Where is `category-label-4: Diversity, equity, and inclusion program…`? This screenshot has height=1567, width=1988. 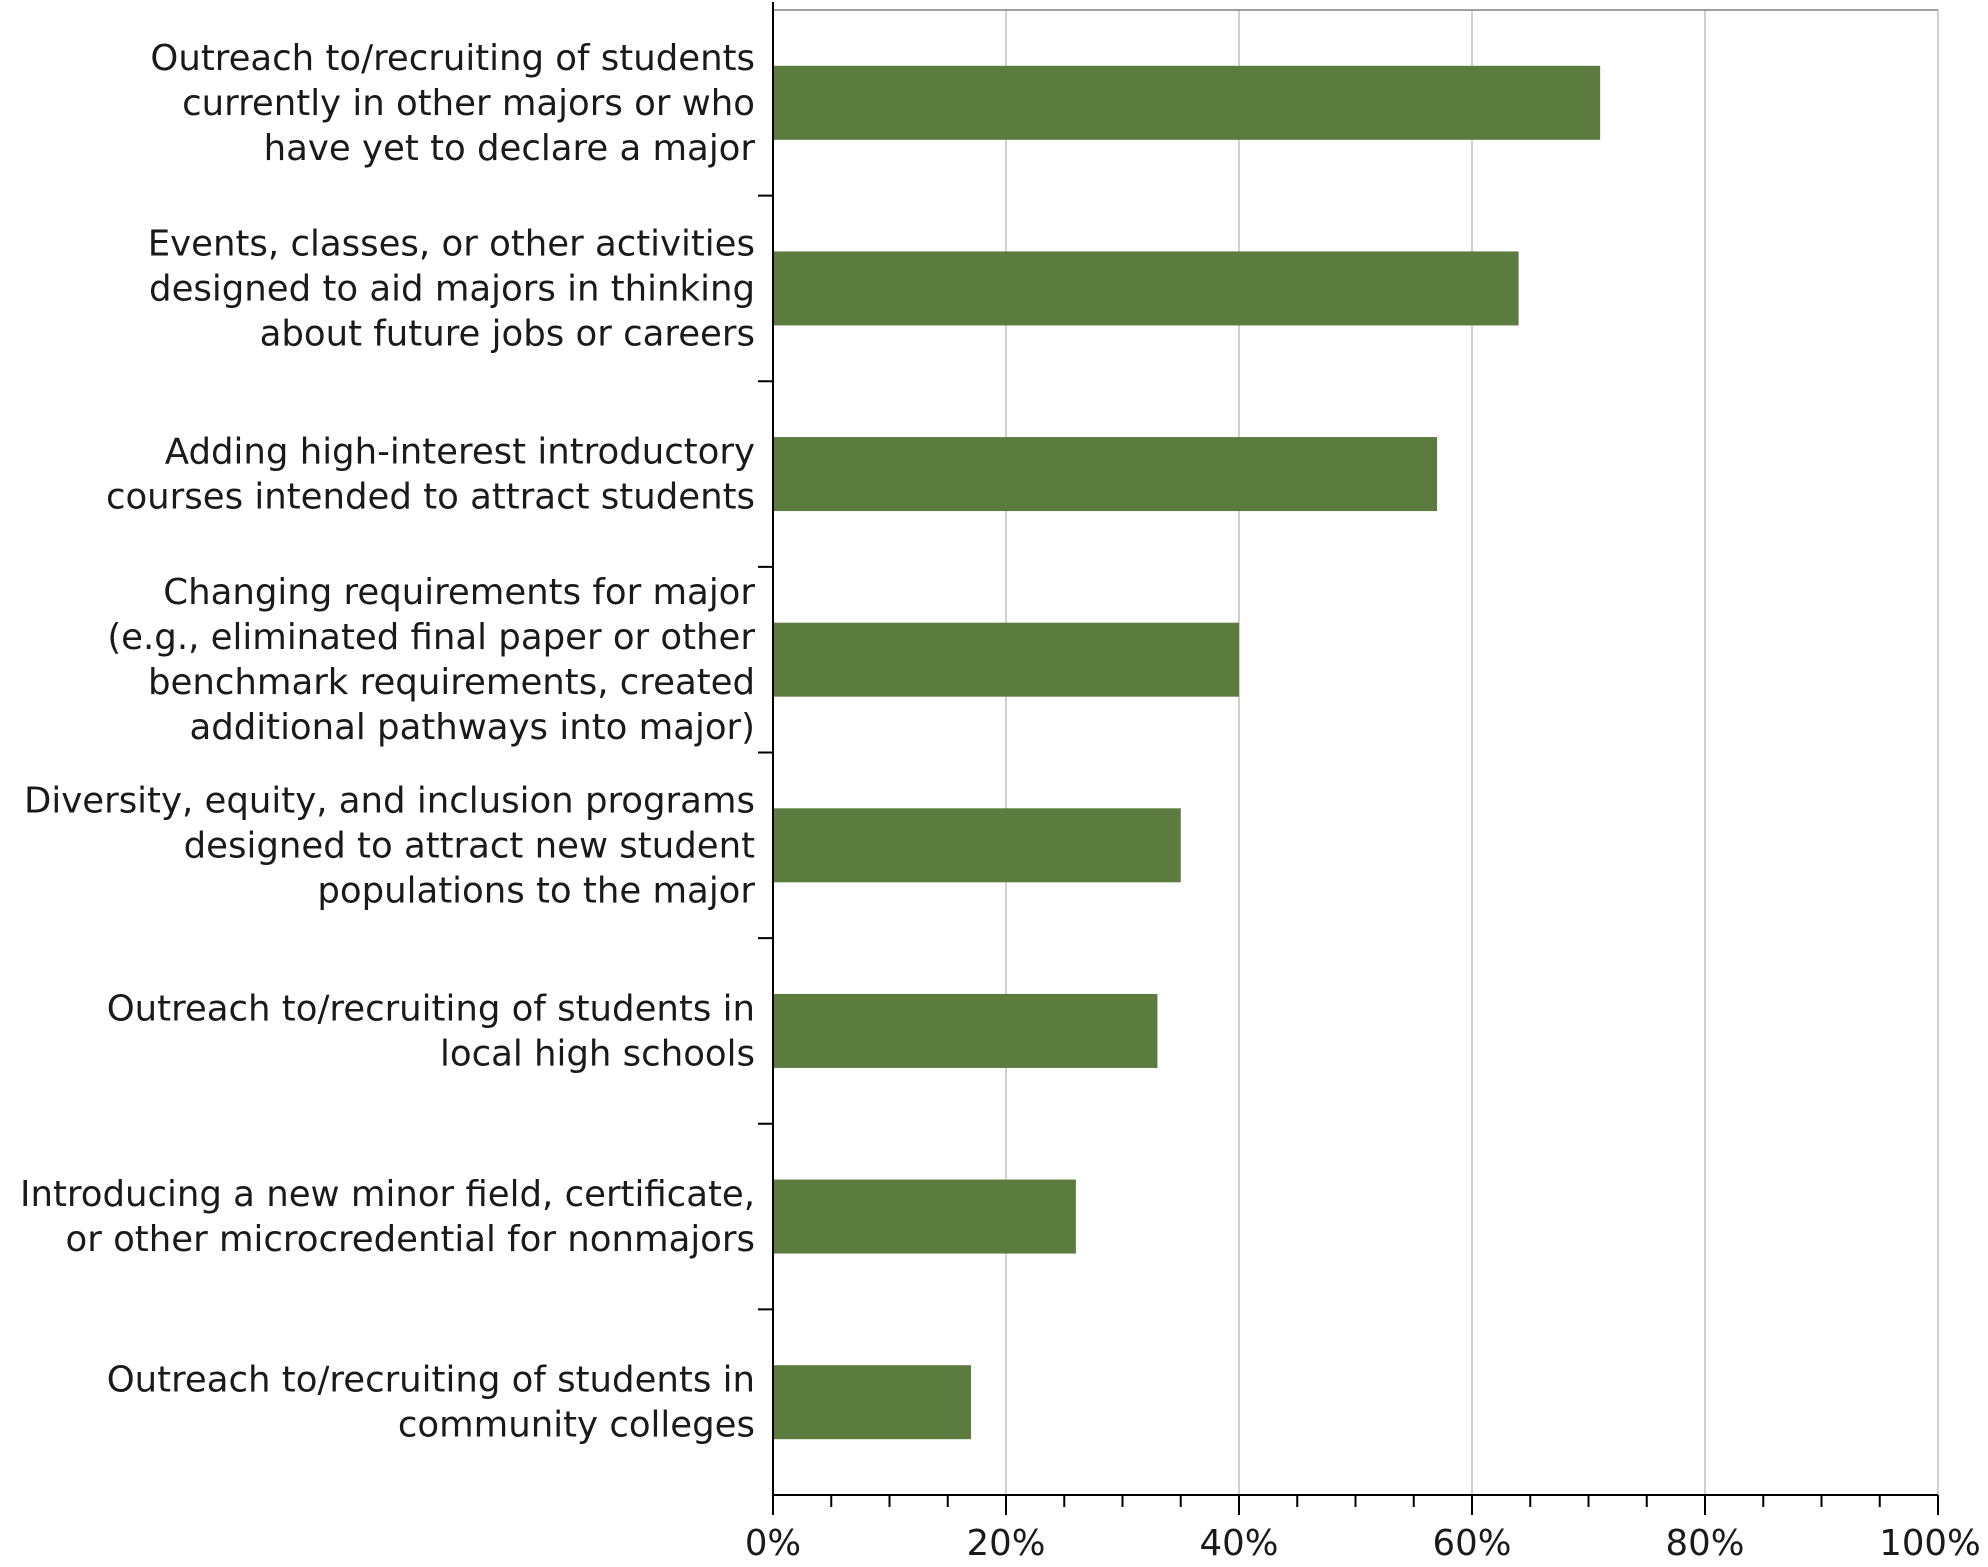 category-label-4: Diversity, equity, and inclusion program… is located at coordinates (389, 845).